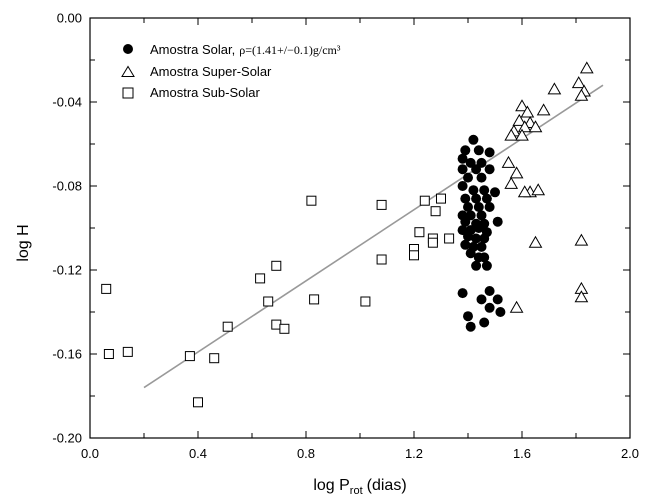 This screenshot has width=646, height=499. What do you see at coordinates (67, 102) in the screenshot?
I see `y-tick-label: -0.04` at bounding box center [67, 102].